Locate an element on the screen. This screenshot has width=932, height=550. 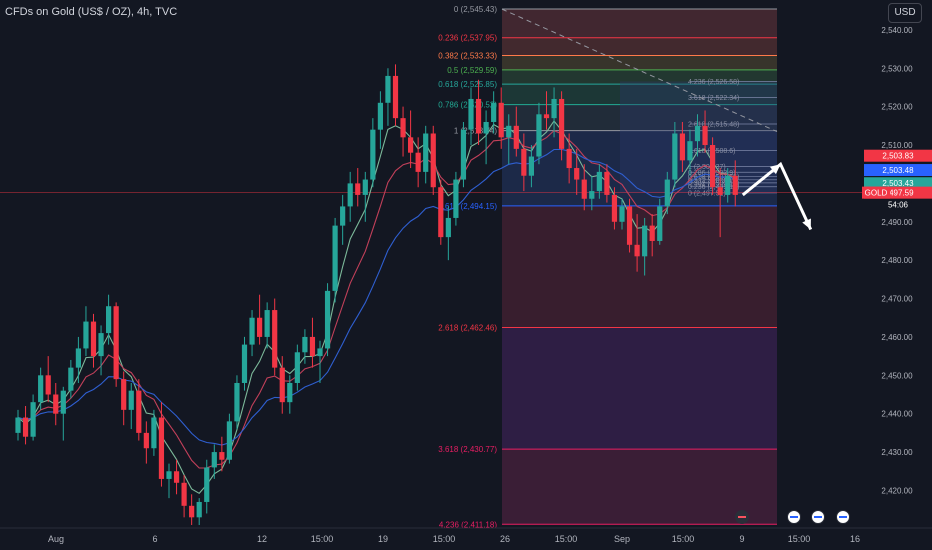
price-tag-label: 2,503.48 is located at coordinates (898, 170).